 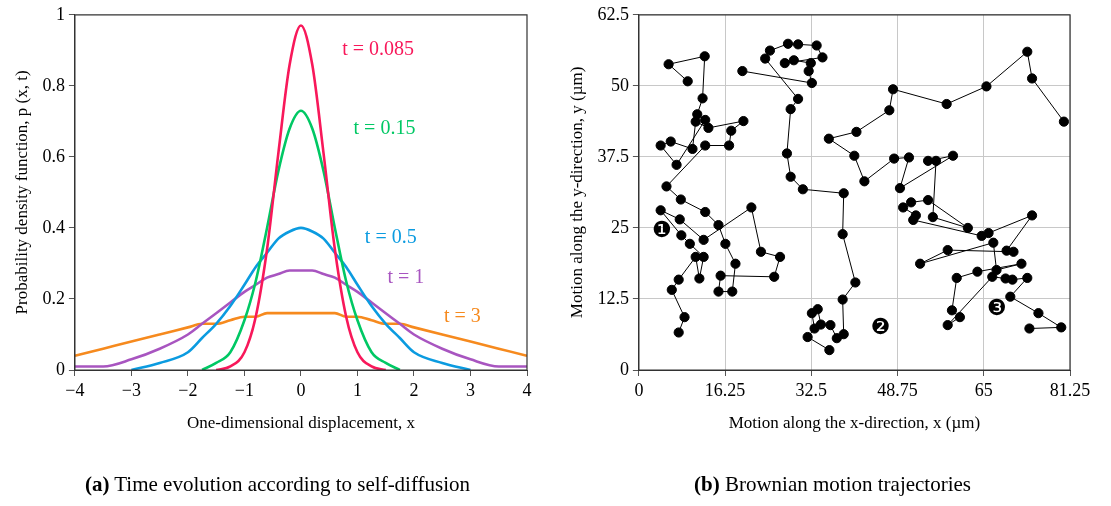 I want to click on x-tick-label: 16.25, so click(x=725, y=389).